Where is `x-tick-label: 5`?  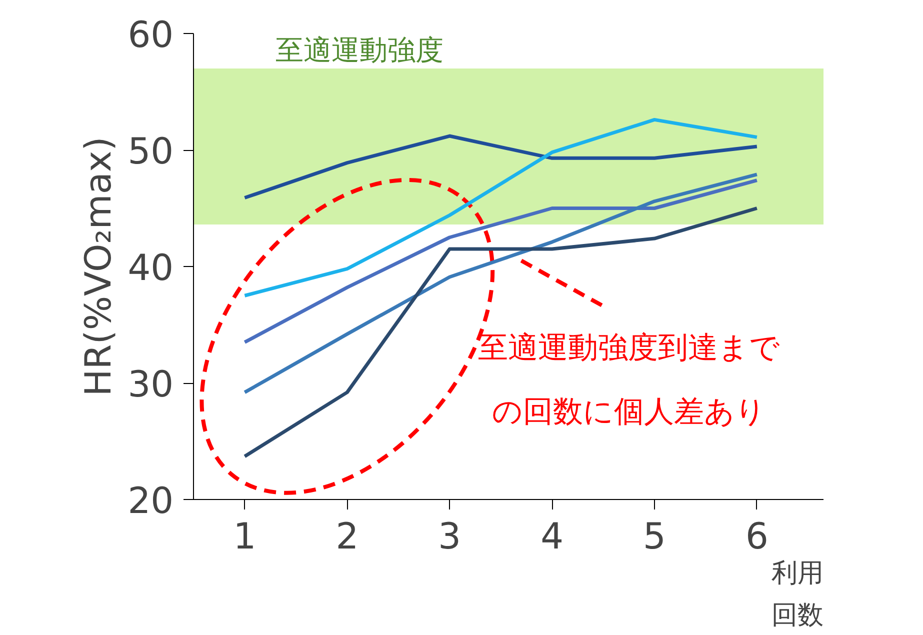
x-tick-label: 5 is located at coordinates (654, 537).